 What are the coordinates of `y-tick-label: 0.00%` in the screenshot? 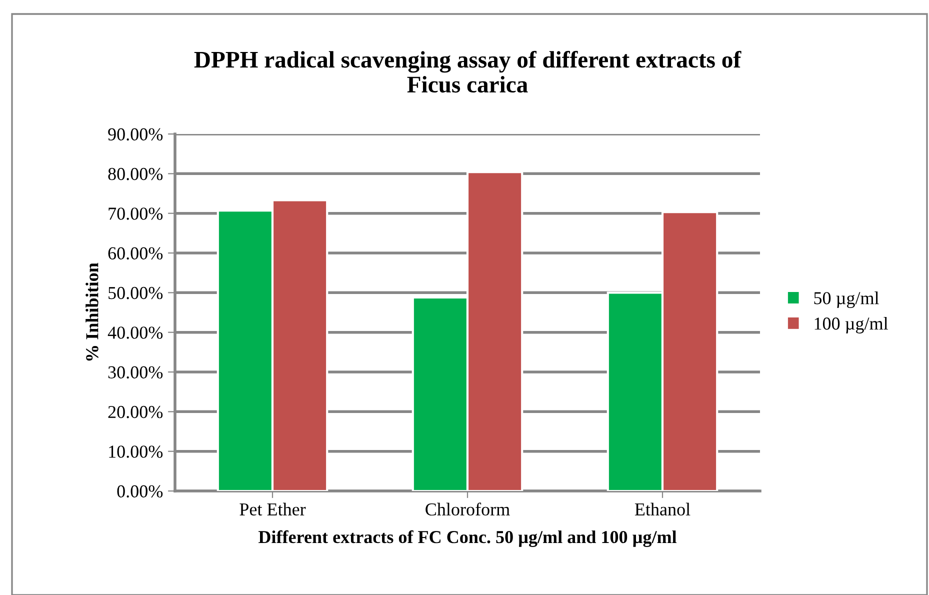 It's located at (140, 491).